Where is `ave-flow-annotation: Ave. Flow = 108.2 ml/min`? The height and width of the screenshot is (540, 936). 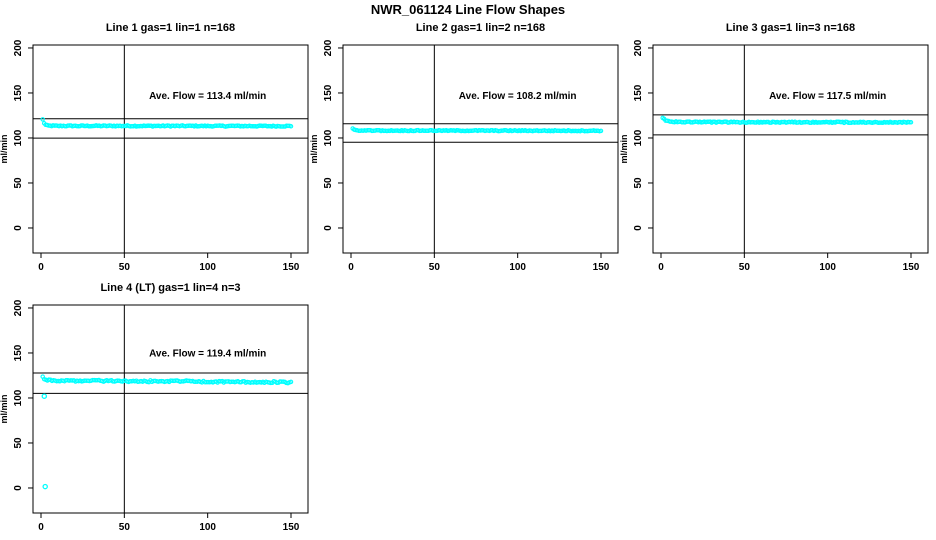
ave-flow-annotation: Ave. Flow = 108.2 ml/min is located at coordinates (518, 96).